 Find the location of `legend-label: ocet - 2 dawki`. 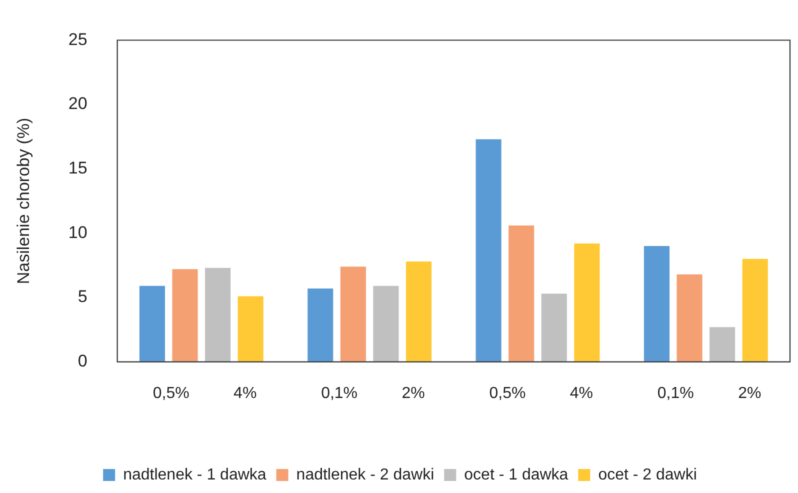

legend-label: ocet - 2 dawki is located at coordinates (647, 475).